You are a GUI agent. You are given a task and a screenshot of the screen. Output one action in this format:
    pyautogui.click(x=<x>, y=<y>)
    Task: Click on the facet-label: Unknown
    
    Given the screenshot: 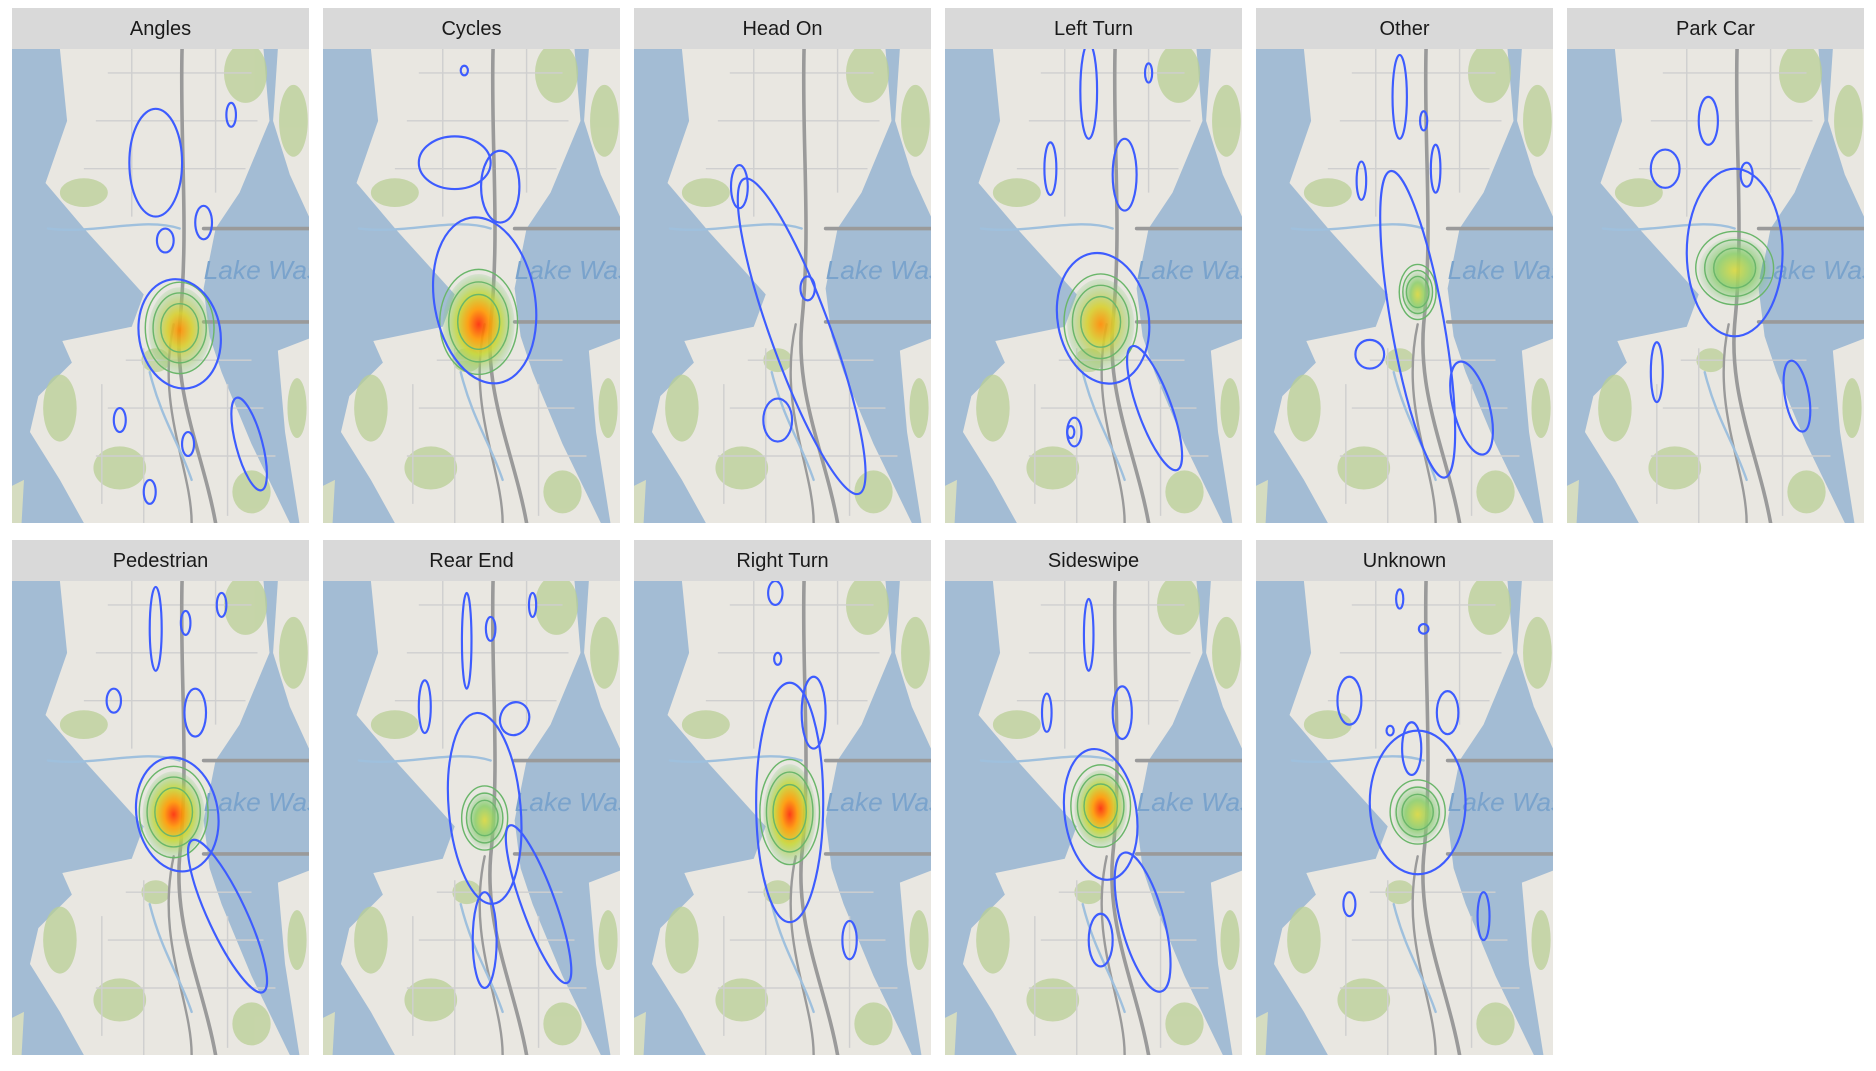 What is the action you would take?
    pyautogui.click(x=1404, y=561)
    